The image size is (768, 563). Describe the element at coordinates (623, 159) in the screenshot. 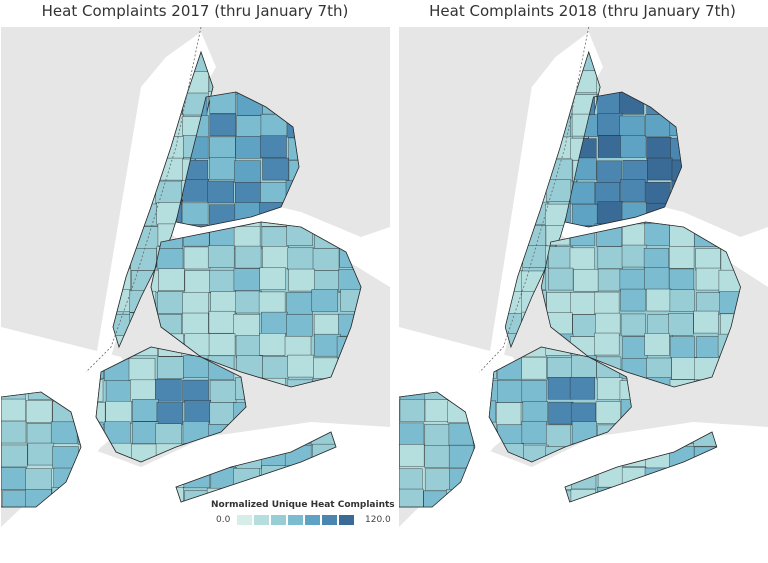

I see `borough-bronx-outline` at that location.